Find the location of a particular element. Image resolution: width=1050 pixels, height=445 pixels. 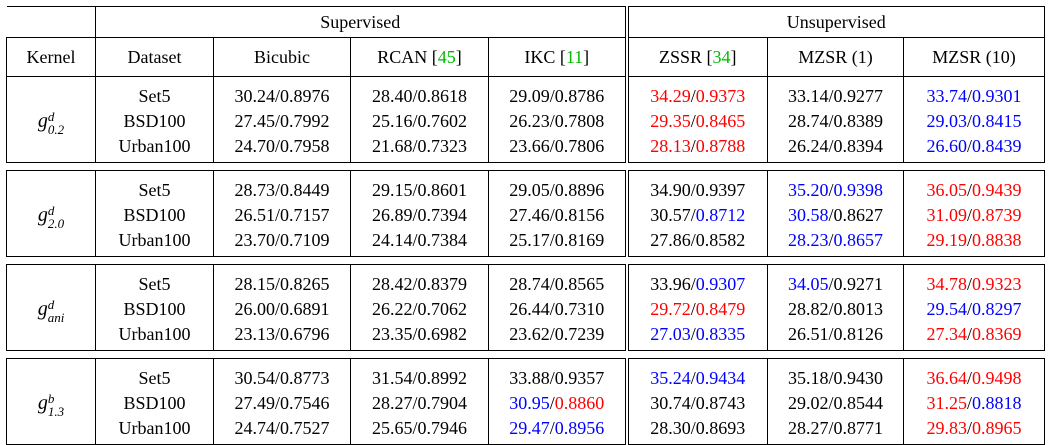

psnr-value: 28.74 is located at coordinates (529, 283).